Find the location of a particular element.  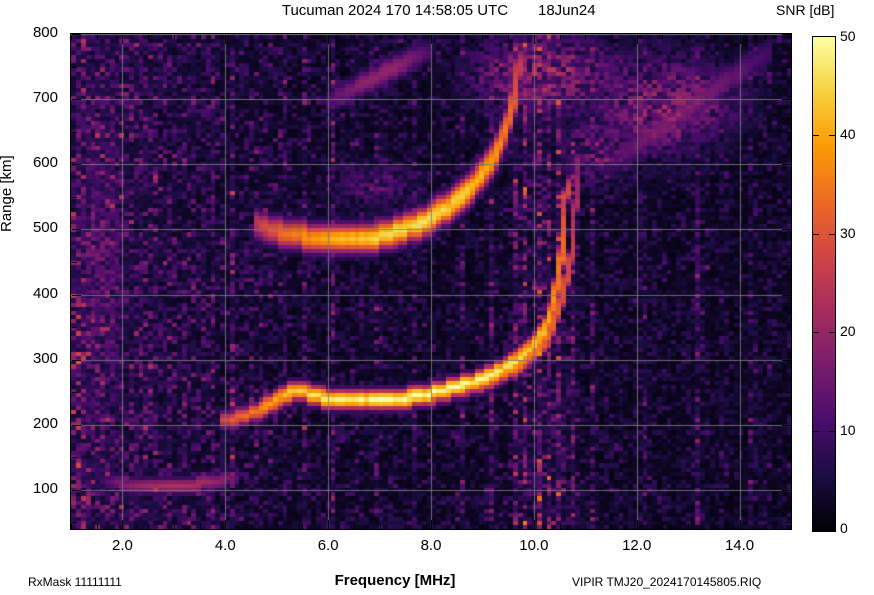

colorbar-tick-label-20: 20 is located at coordinates (848, 331).